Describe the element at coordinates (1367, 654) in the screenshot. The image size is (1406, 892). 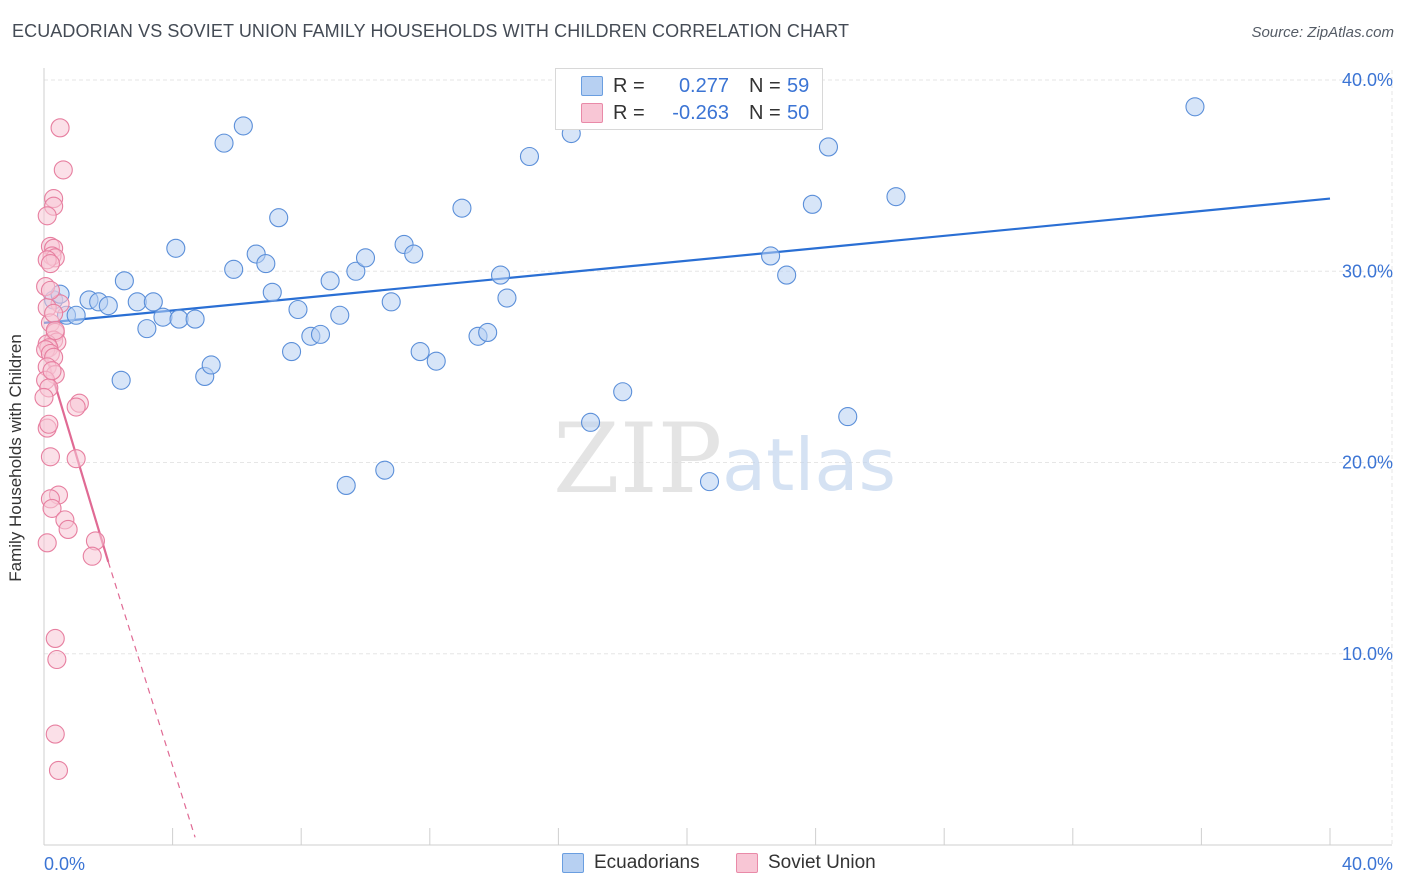
I see `y-tick-label: 10.0%` at that location.